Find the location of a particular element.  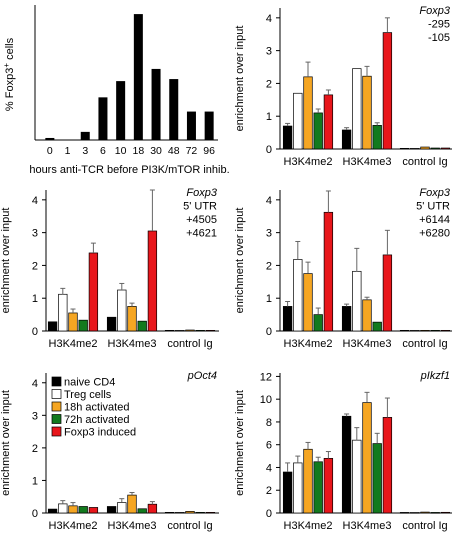

panel-f-y-tick-label: 8 is located at coordinates (269, 423).